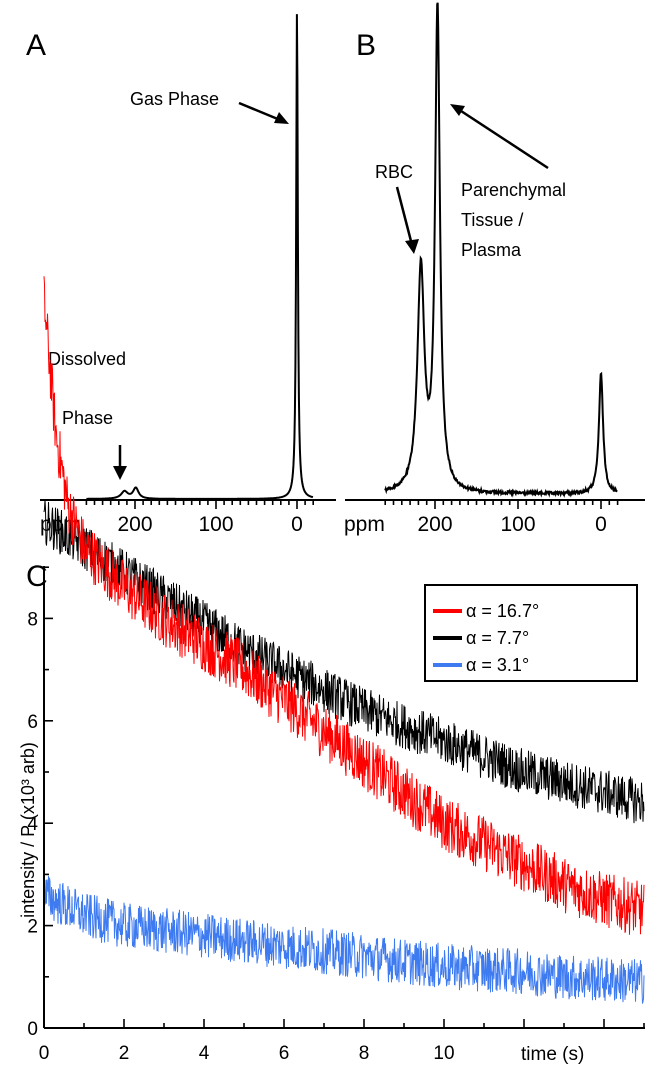 The width and height of the screenshot is (649, 1086). Describe the element at coordinates (492, 220) in the screenshot. I see `panel-b-annotation-tissue: Tissue /` at that location.